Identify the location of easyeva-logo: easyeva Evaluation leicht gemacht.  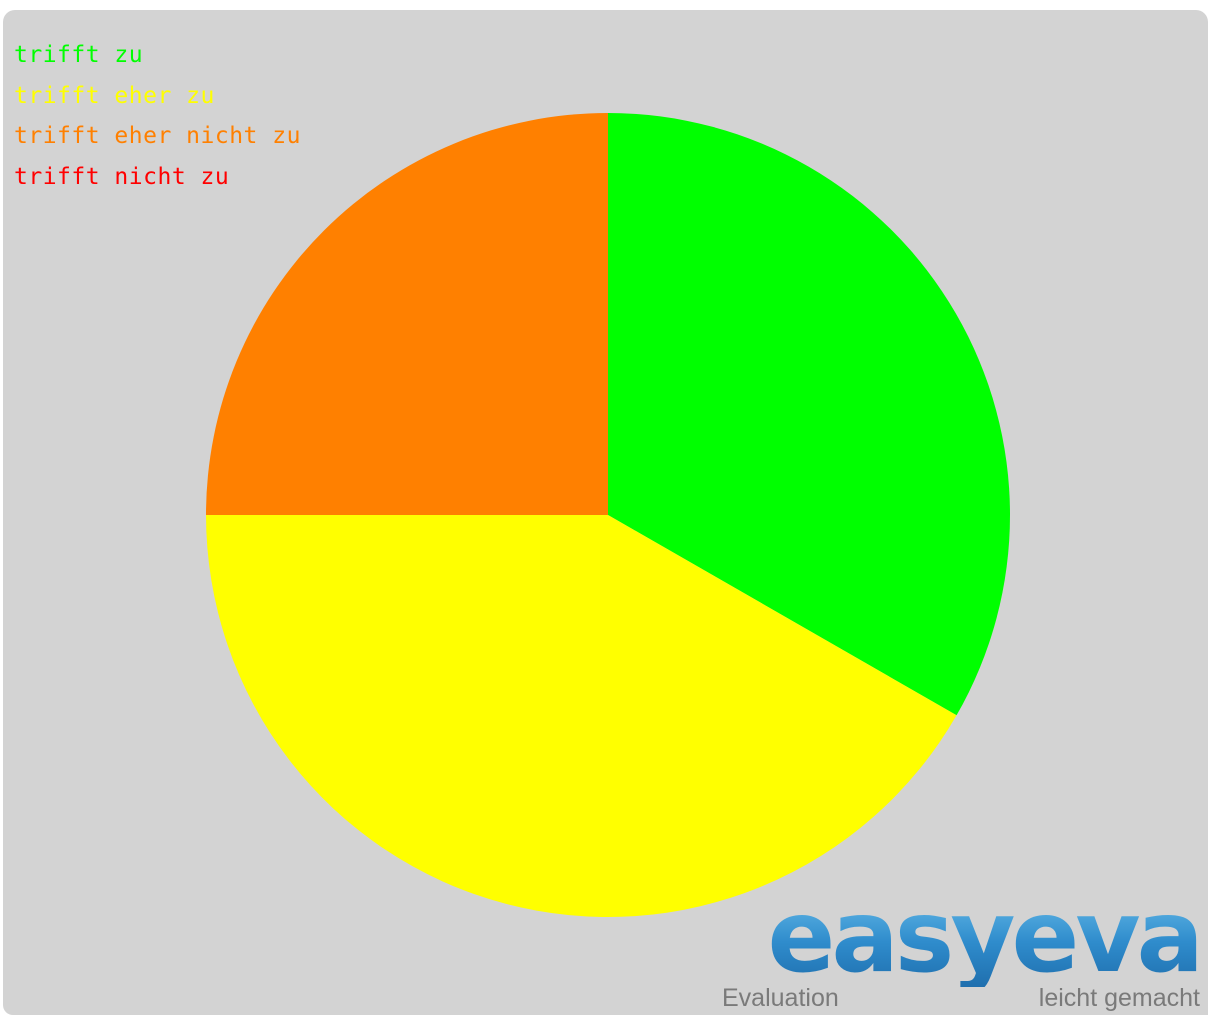
(952, 950).